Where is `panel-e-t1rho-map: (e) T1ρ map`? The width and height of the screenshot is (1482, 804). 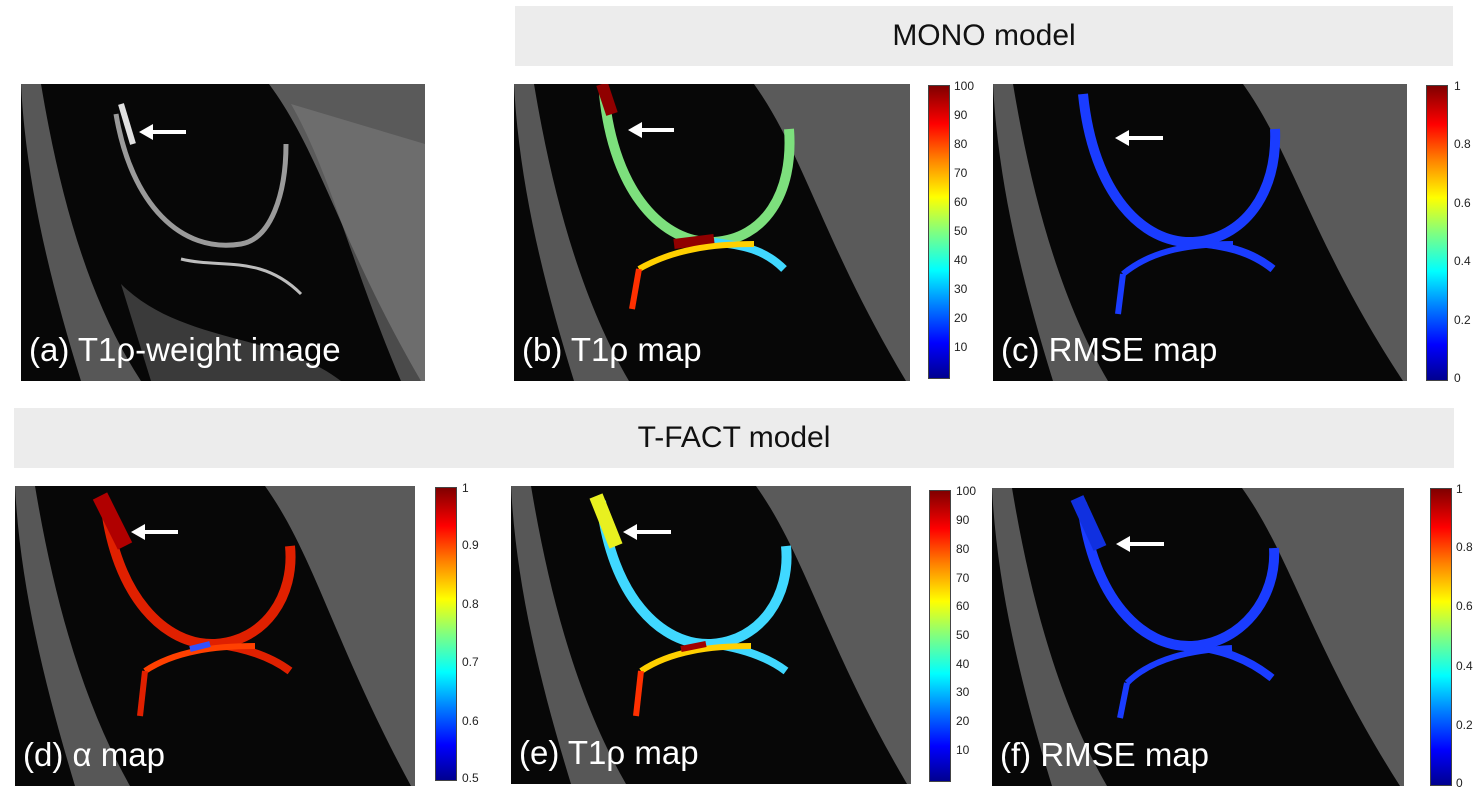
panel-e-t1rho-map: (e) T1ρ map is located at coordinates (711, 635).